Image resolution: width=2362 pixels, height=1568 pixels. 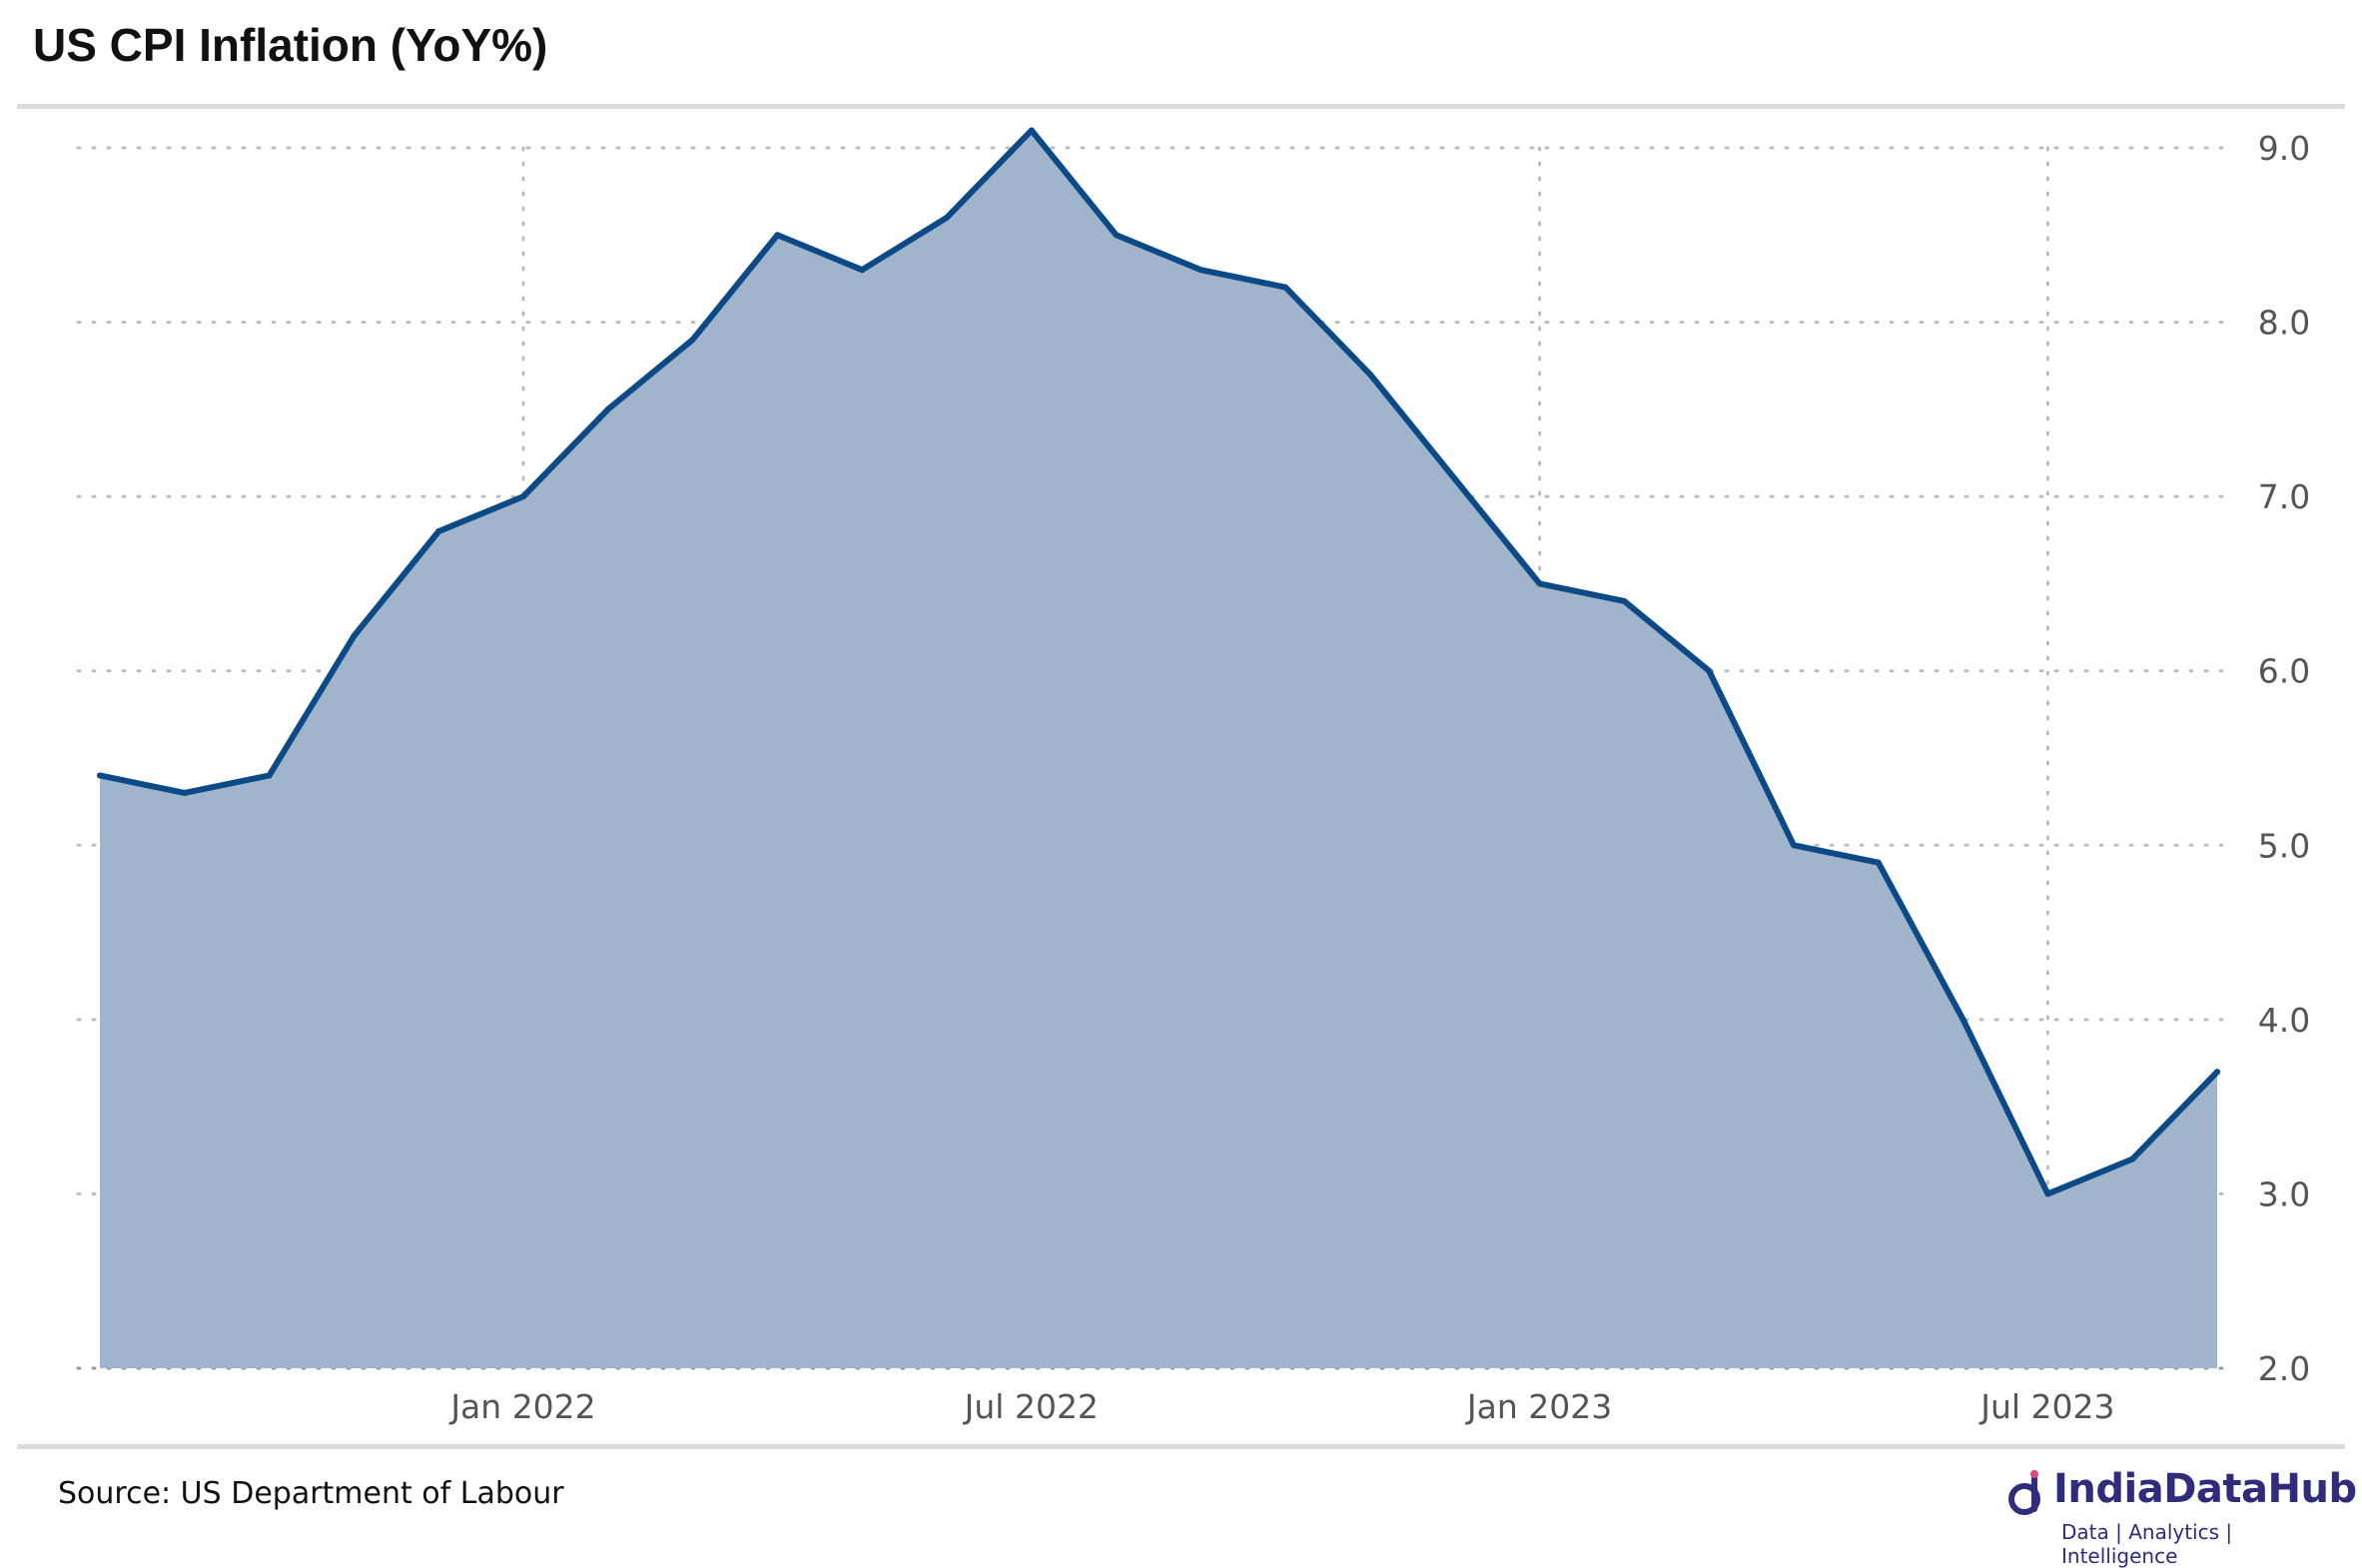 I want to click on y-tick-label: 8.0, so click(x=2284, y=323).